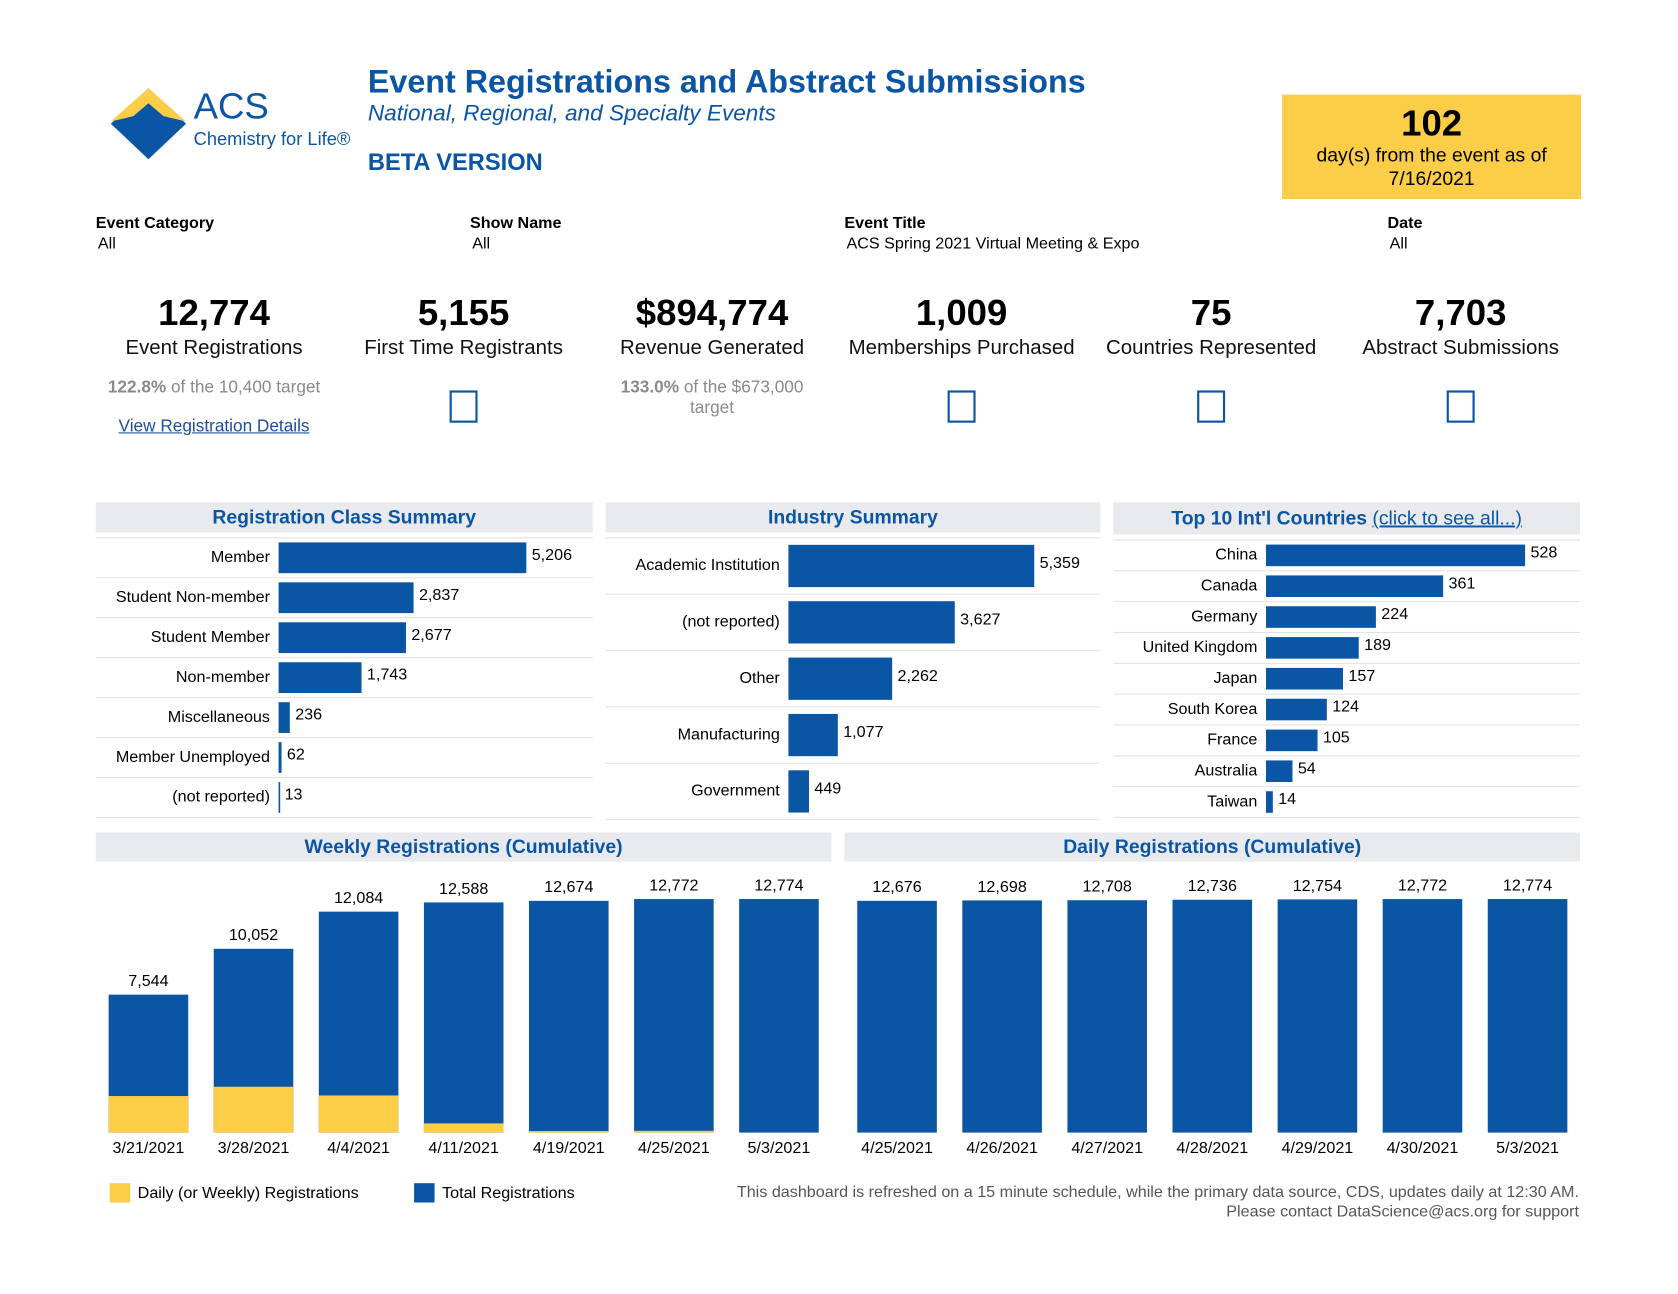  What do you see at coordinates (214, 348) in the screenshot?
I see `kpi-label: Event Registrations` at bounding box center [214, 348].